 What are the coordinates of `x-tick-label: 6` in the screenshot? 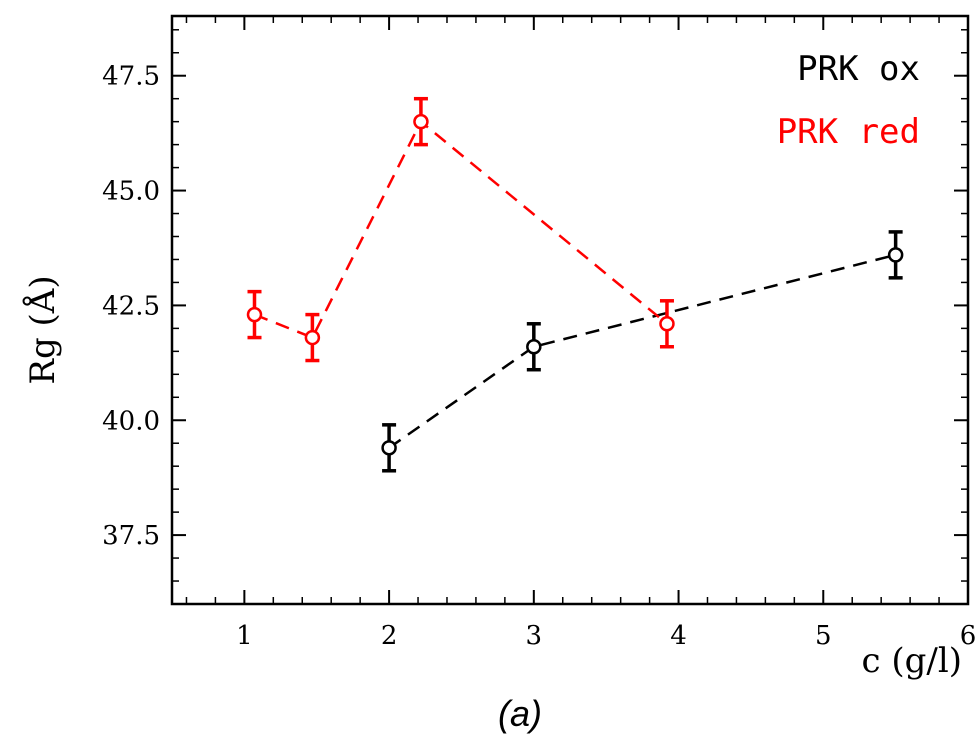 It's located at (968, 636).